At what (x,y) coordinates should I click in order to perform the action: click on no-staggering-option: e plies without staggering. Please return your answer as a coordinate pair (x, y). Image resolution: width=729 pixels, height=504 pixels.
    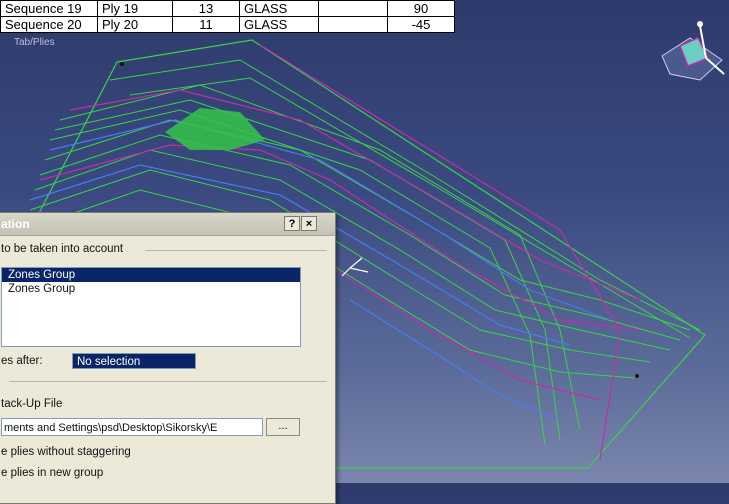
    Looking at the image, I should click on (66, 452).